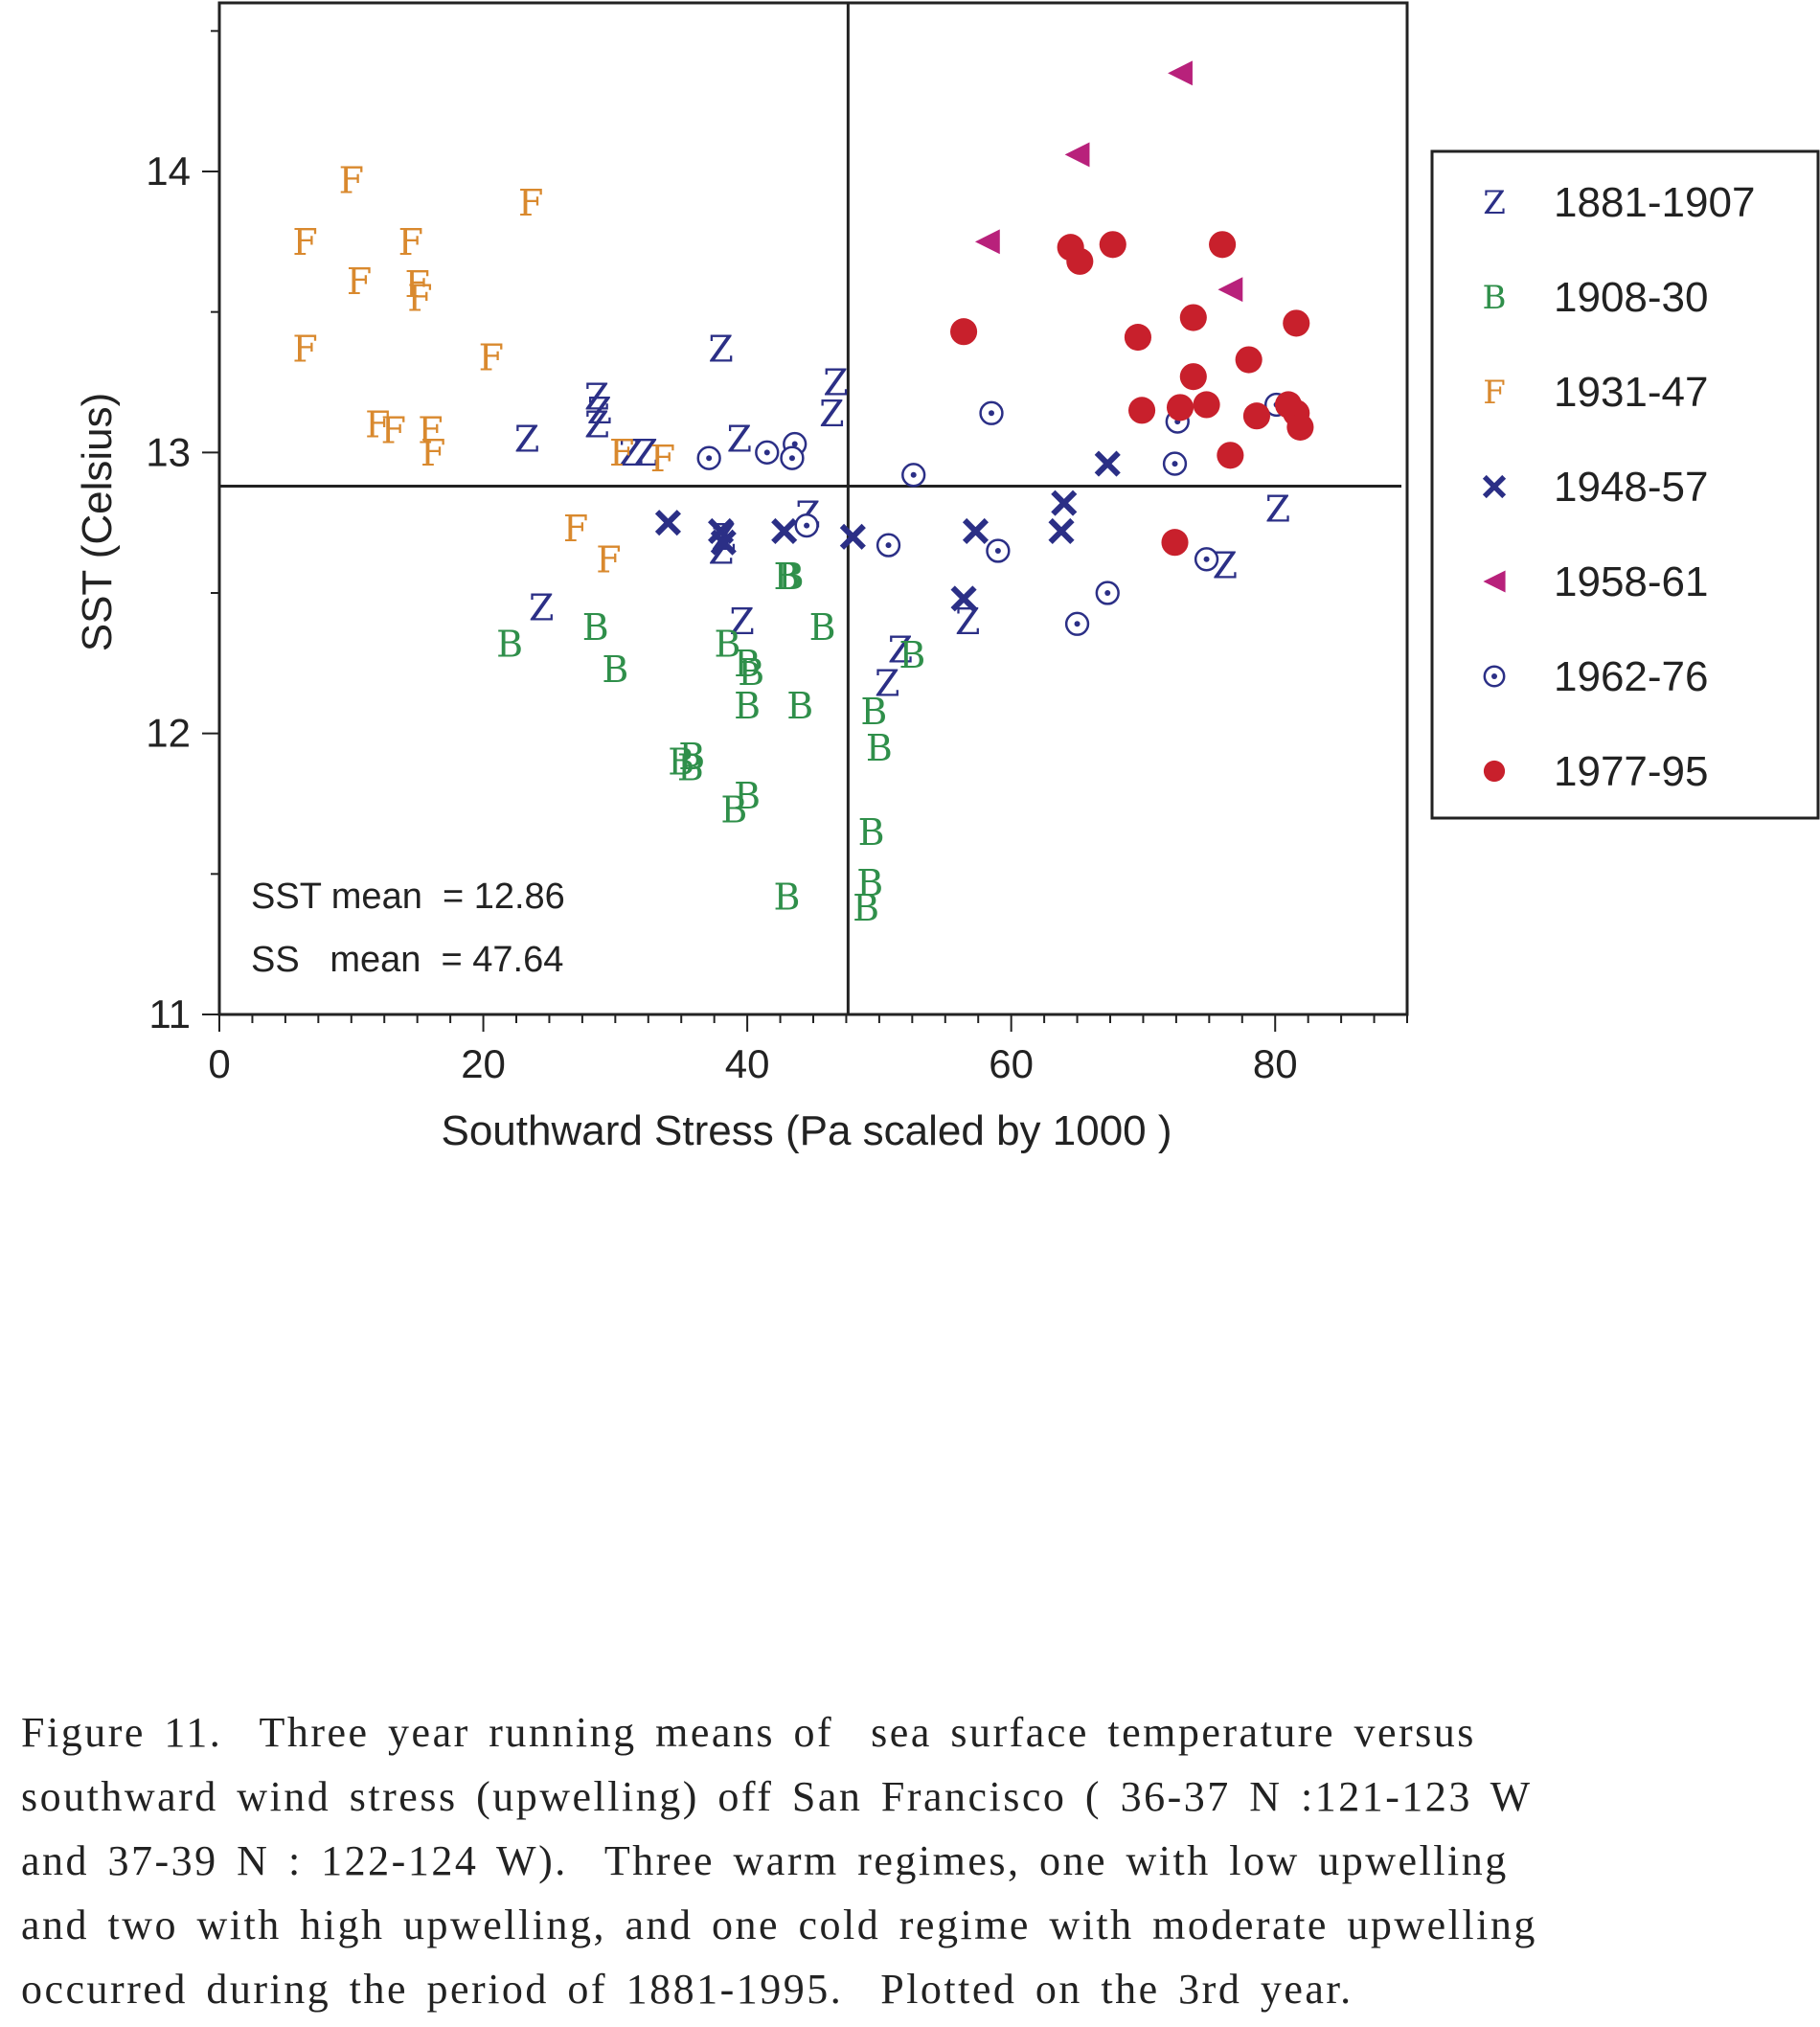  Describe the element at coordinates (169, 171) in the screenshot. I see `y-tick-label: 14` at that location.